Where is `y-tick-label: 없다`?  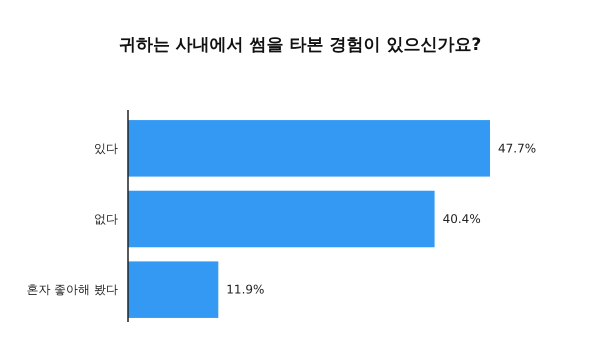 y-tick-label: 없다 is located at coordinates (106, 219).